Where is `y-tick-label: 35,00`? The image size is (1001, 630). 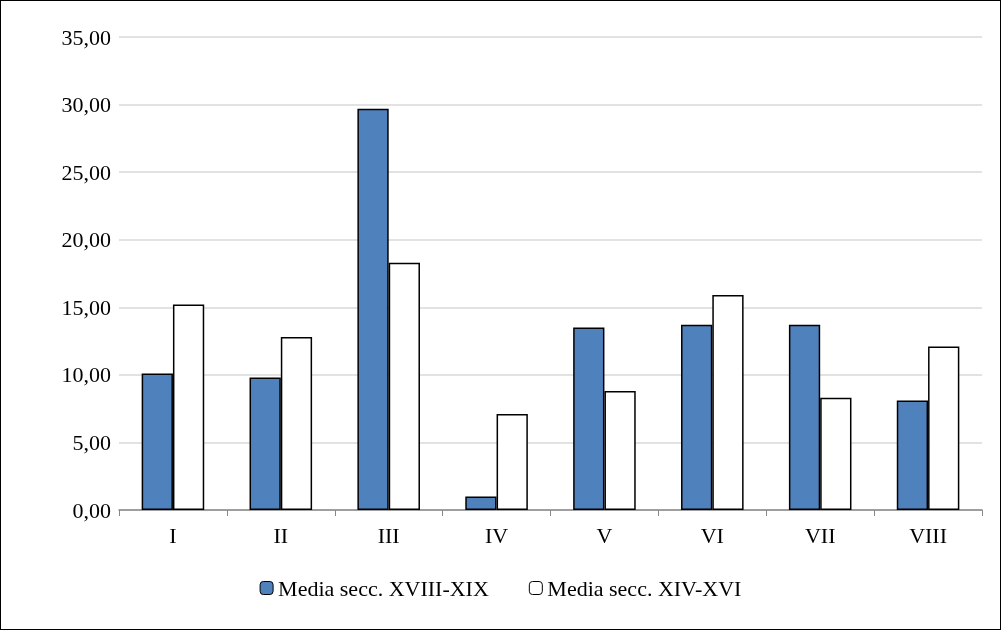
y-tick-label: 35,00 is located at coordinates (86, 37).